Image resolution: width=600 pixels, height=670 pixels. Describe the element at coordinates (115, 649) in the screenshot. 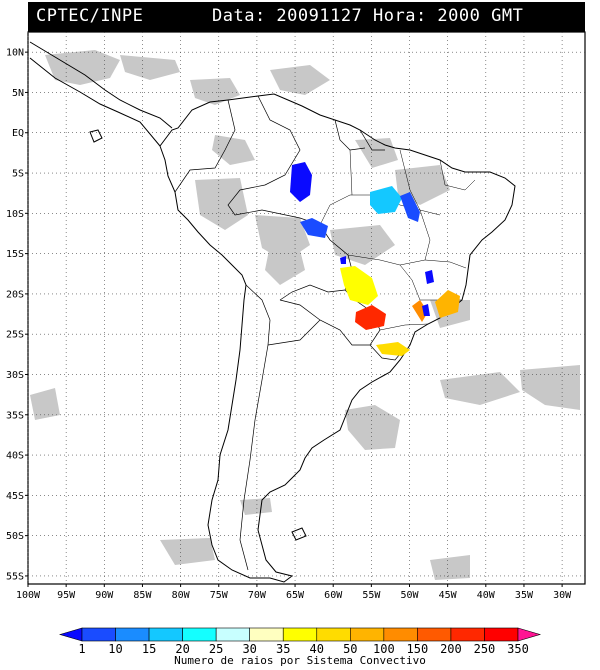

I see `colorbar-label: 10` at that location.